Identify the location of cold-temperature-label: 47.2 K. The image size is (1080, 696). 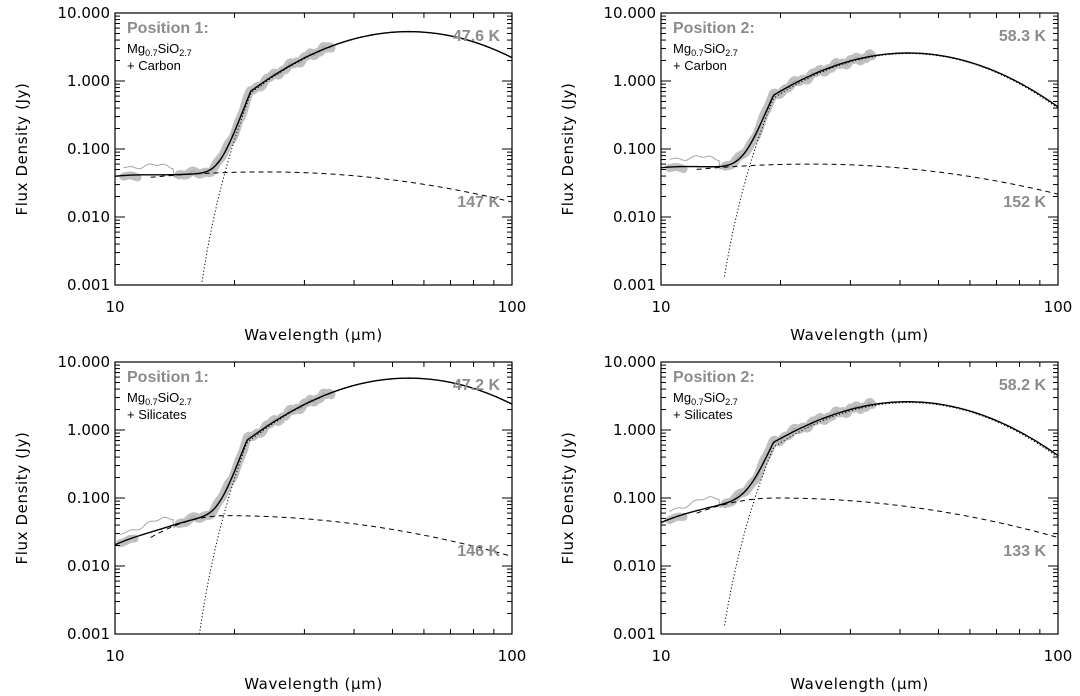
(477, 385).